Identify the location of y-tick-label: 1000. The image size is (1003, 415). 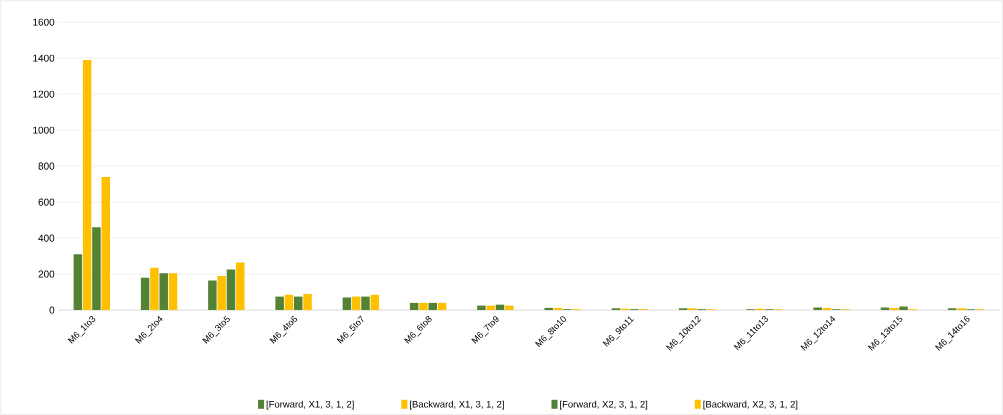
(44, 130).